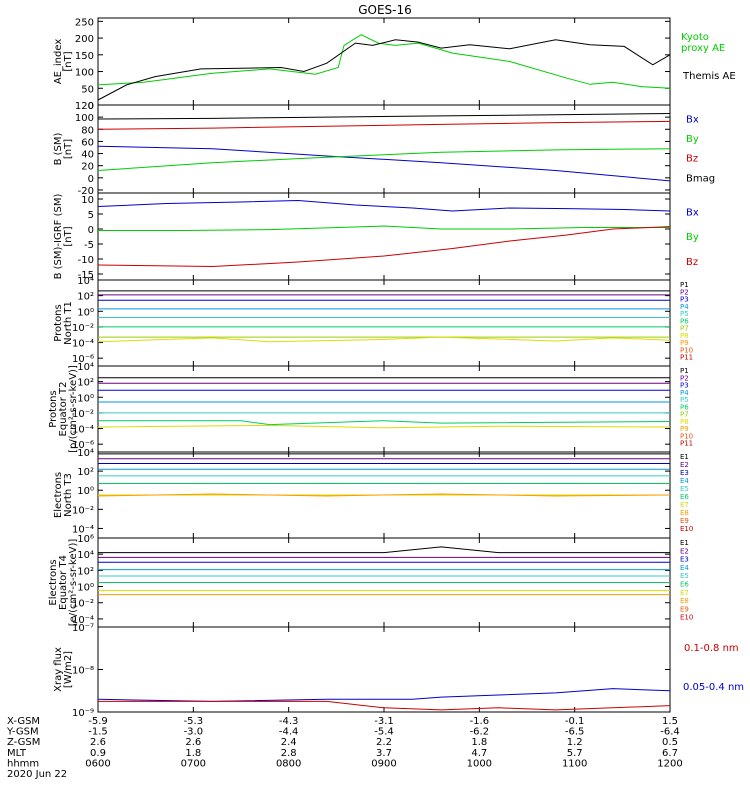 This screenshot has width=750, height=804. I want to click on legend-entry: P11, so click(686, 358).